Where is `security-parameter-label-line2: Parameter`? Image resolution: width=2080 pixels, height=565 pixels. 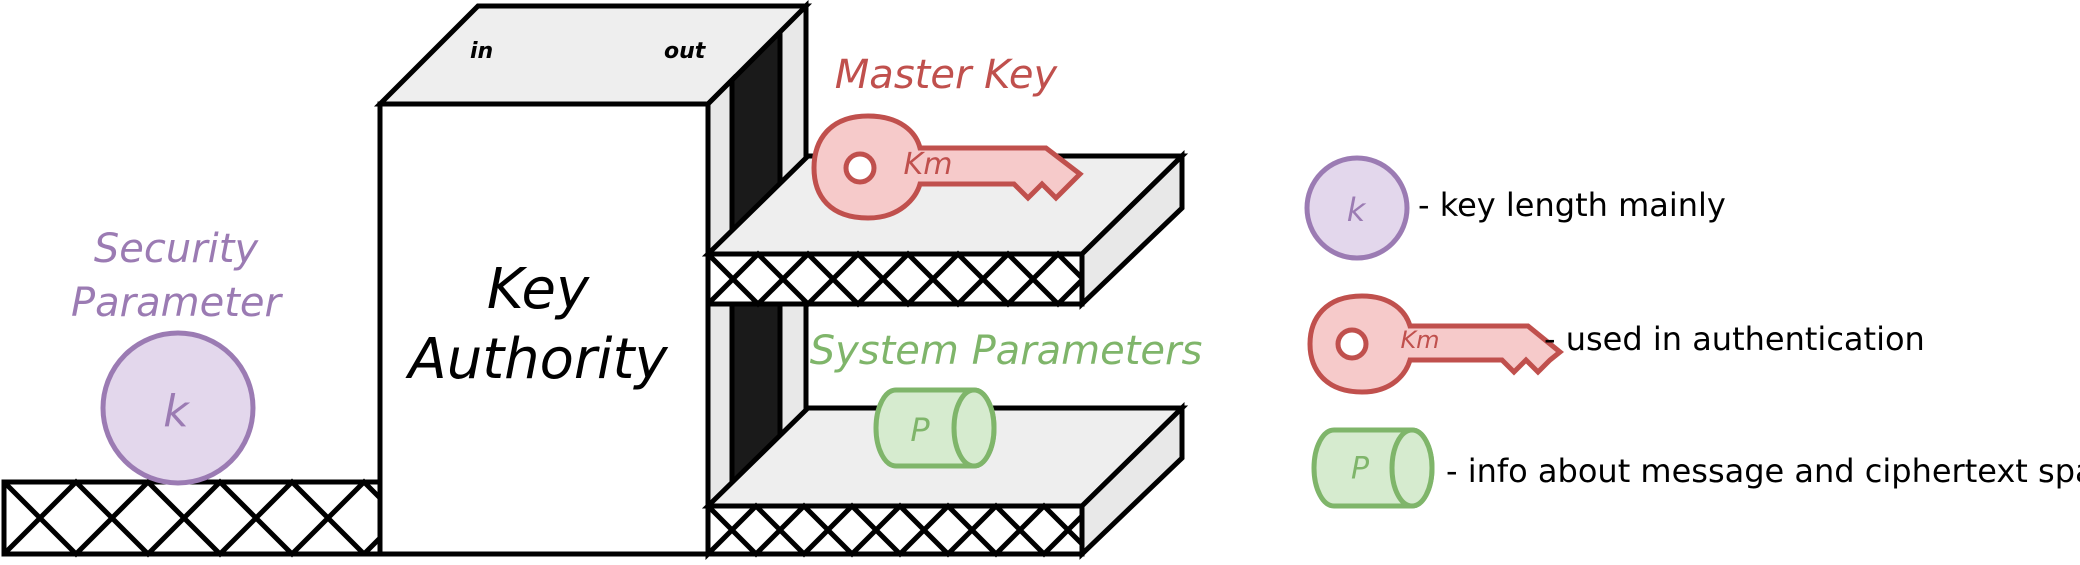
security-parameter-label-line2: Parameter is located at coordinates (177, 303).